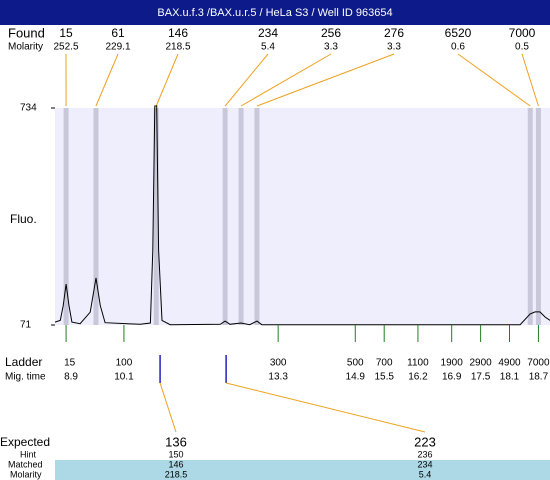 The width and height of the screenshot is (550, 480). Describe the element at coordinates (175, 454) in the screenshot. I see `hint-value: 150` at that location.